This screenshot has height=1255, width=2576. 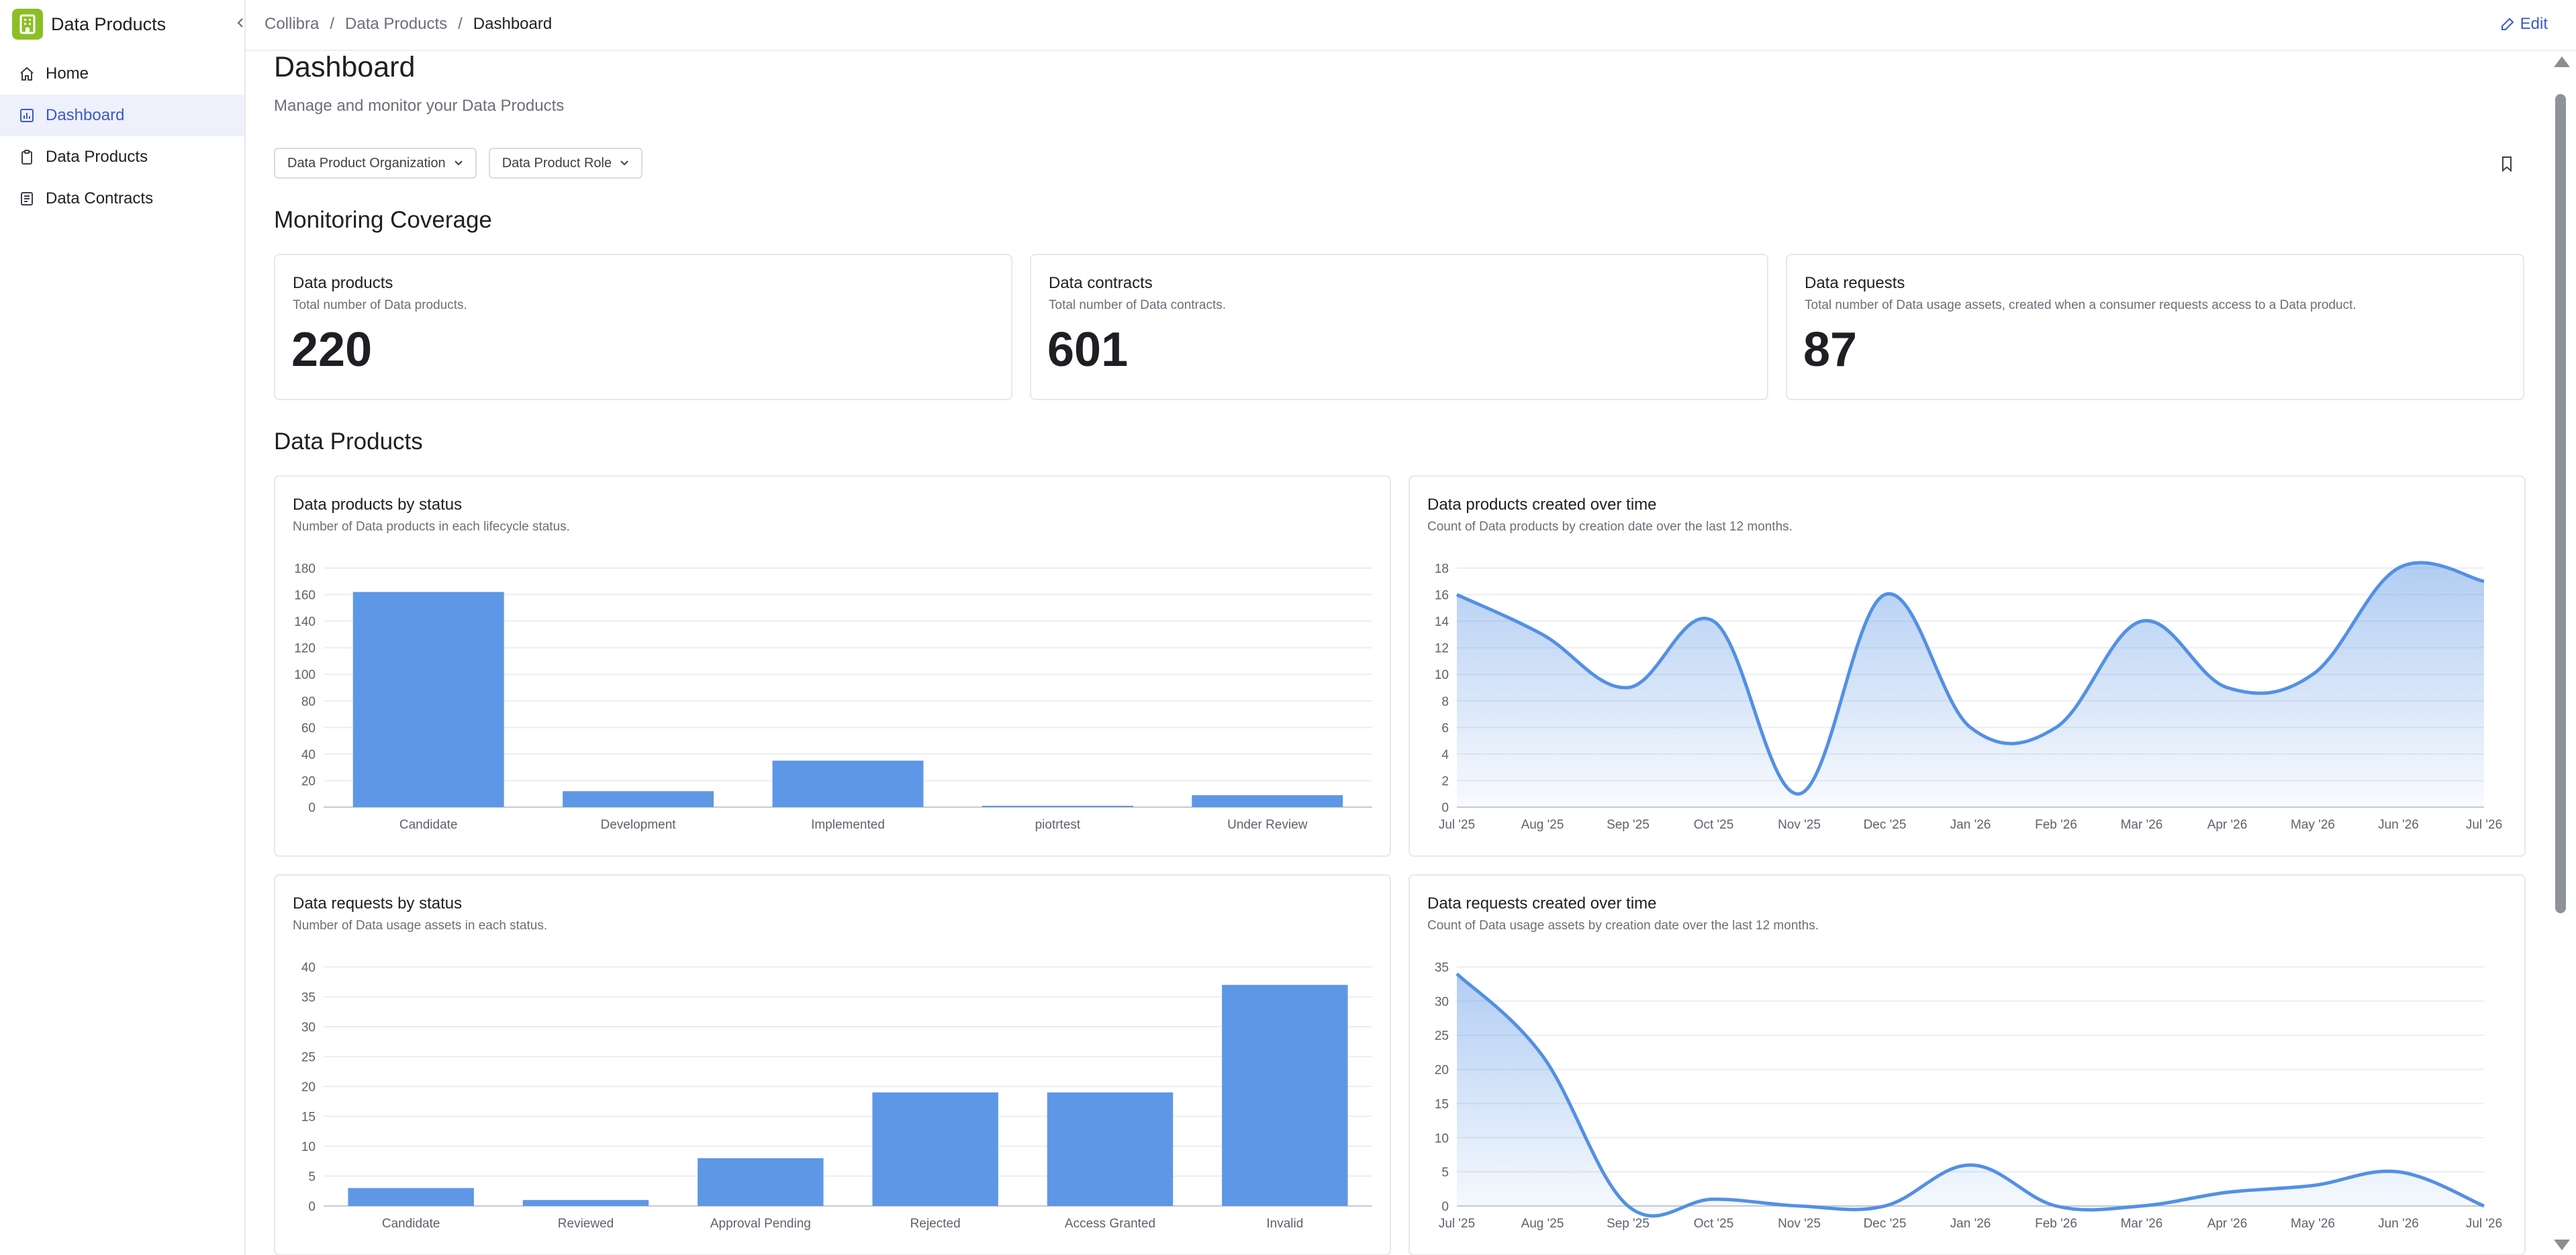 I want to click on y-tick-label: 100, so click(x=305, y=675).